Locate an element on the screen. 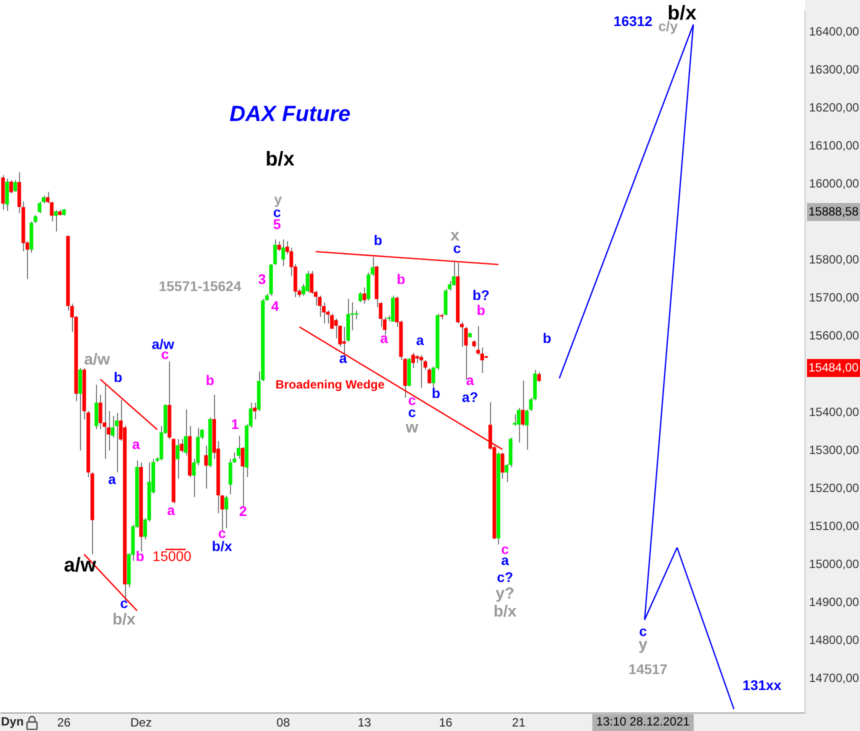 Image resolution: width=860 pixels, height=731 pixels. y-tick-label: 14700,00 is located at coordinates (834, 678).